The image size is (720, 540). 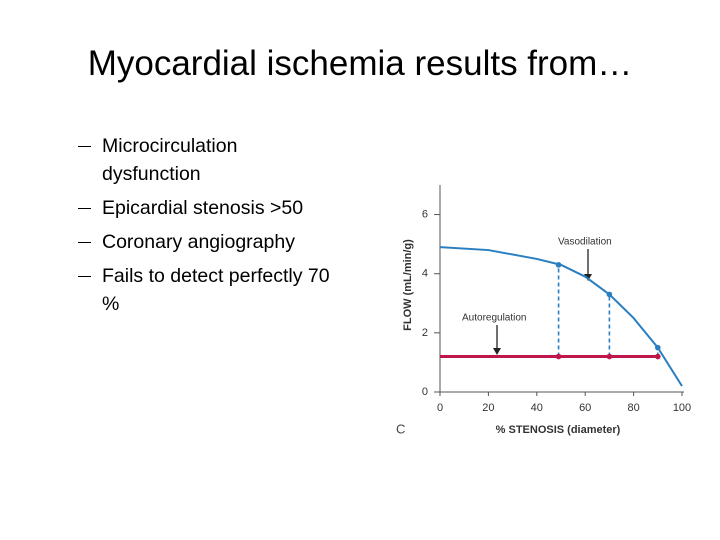 What do you see at coordinates (425, 274) in the screenshot?
I see `y-tick-label: 4` at bounding box center [425, 274].